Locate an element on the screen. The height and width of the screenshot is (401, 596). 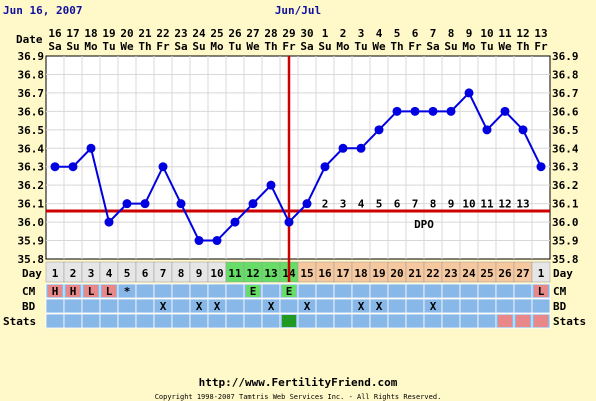
dpo-number: 7 is located at coordinates (415, 204).